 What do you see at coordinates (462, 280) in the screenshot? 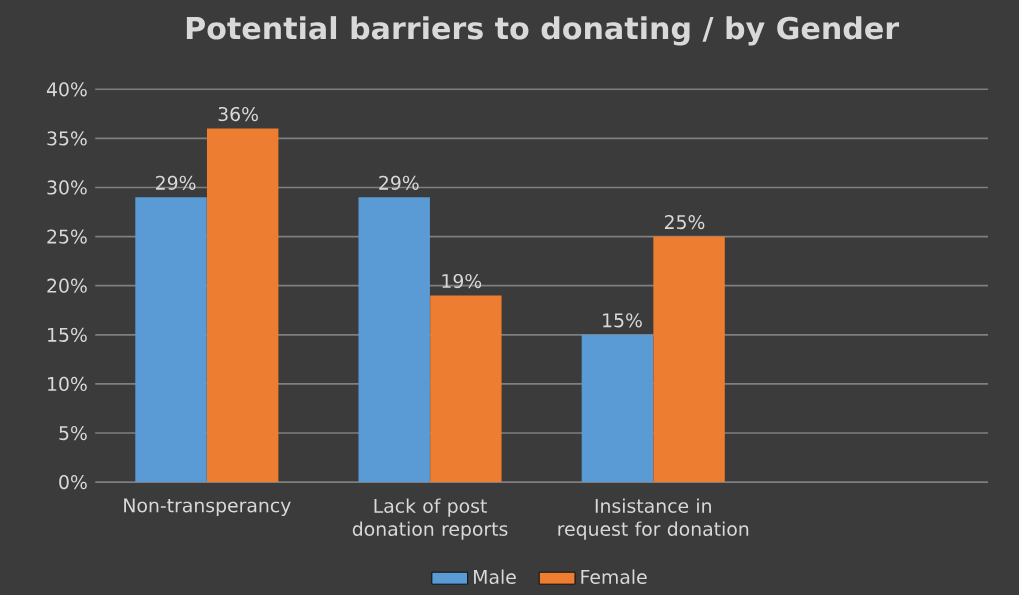
I see `data-label: 19%` at bounding box center [462, 280].